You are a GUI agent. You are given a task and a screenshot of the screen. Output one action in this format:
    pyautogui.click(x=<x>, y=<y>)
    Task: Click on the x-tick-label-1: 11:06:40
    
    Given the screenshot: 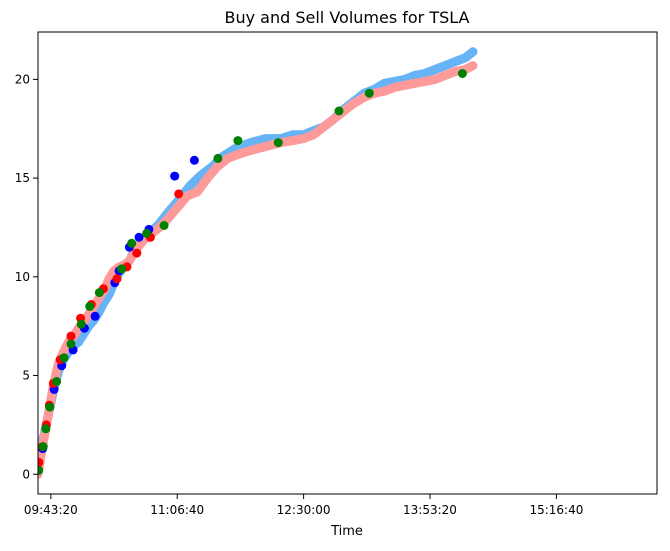 What is the action you would take?
    pyautogui.click(x=177, y=510)
    